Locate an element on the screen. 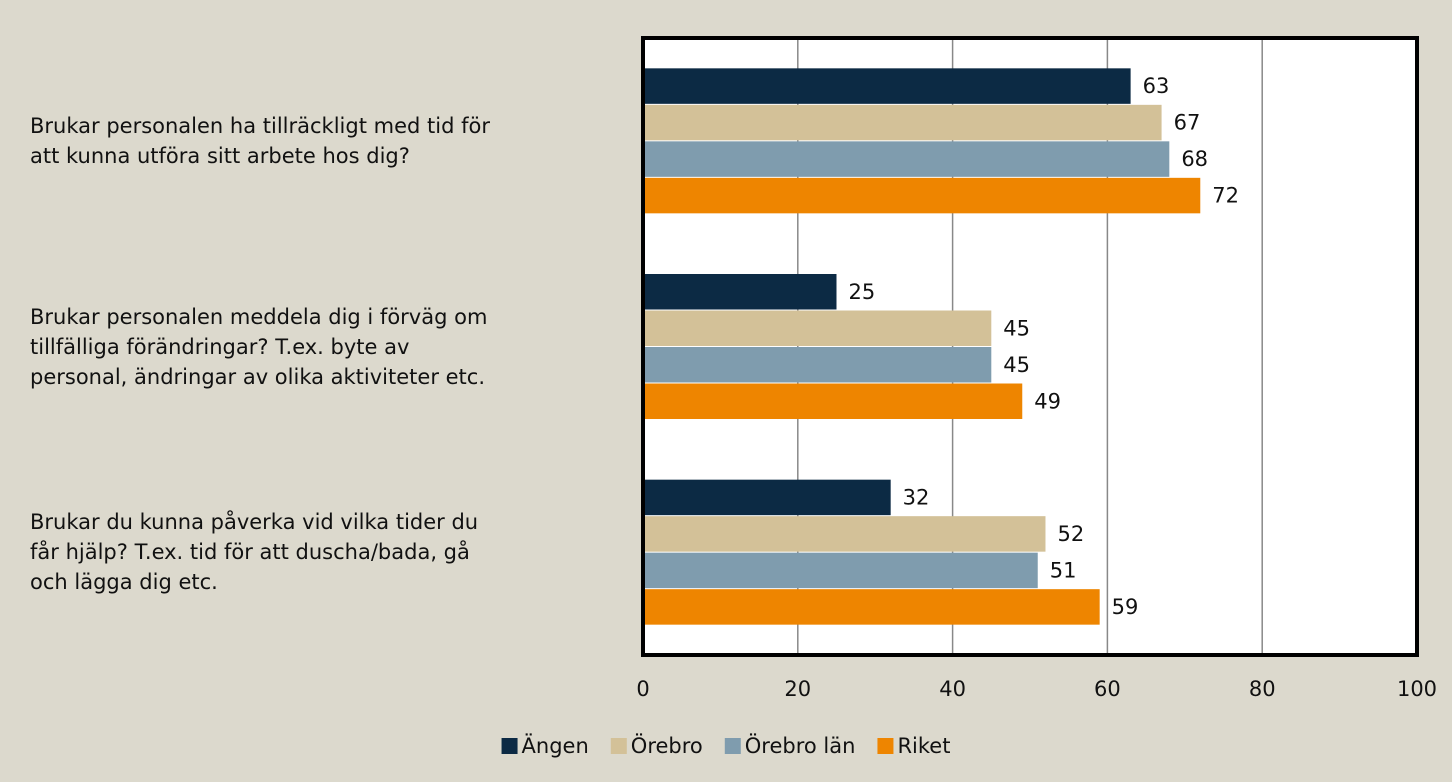  legend-label: Riket is located at coordinates (923, 746).